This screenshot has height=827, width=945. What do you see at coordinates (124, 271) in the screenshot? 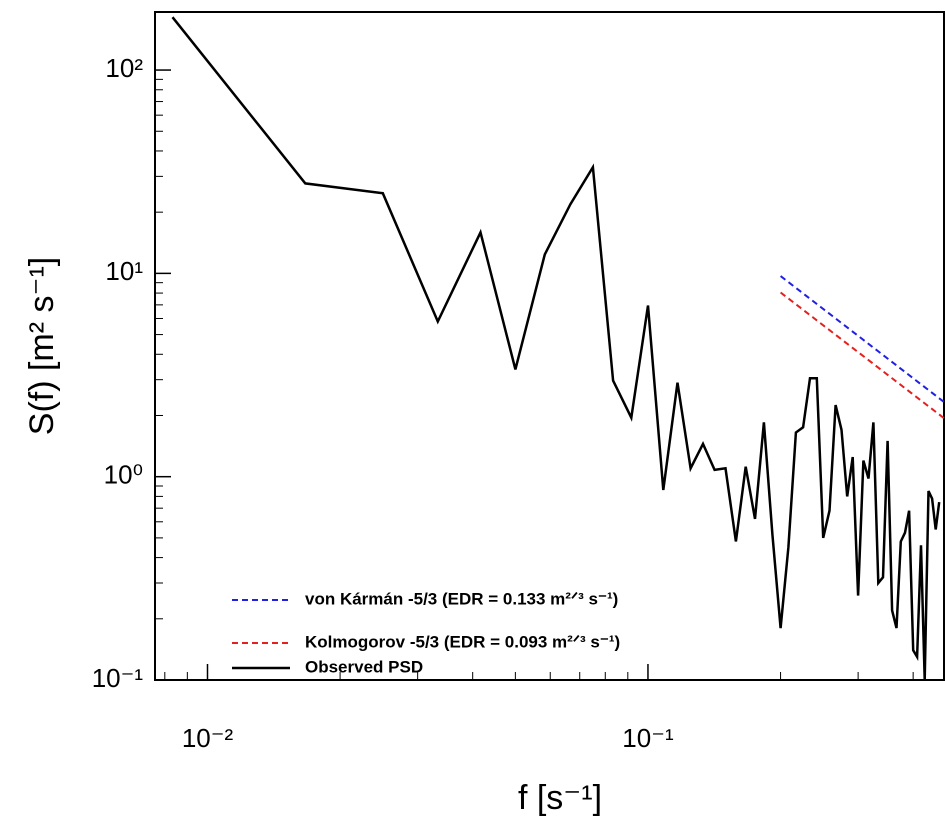
I see `y-tick-label: 10¹` at bounding box center [124, 271].